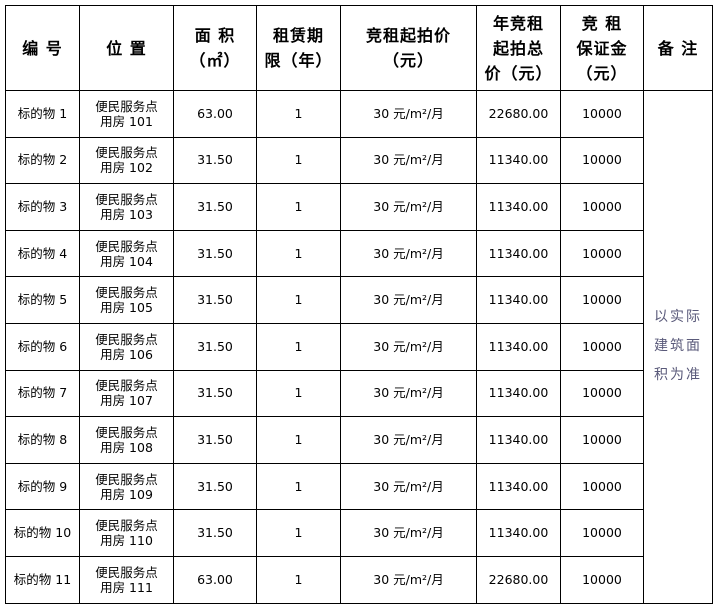 This screenshot has height=608, width=717. I want to click on lot-id: 标的物 3, so click(42, 207).